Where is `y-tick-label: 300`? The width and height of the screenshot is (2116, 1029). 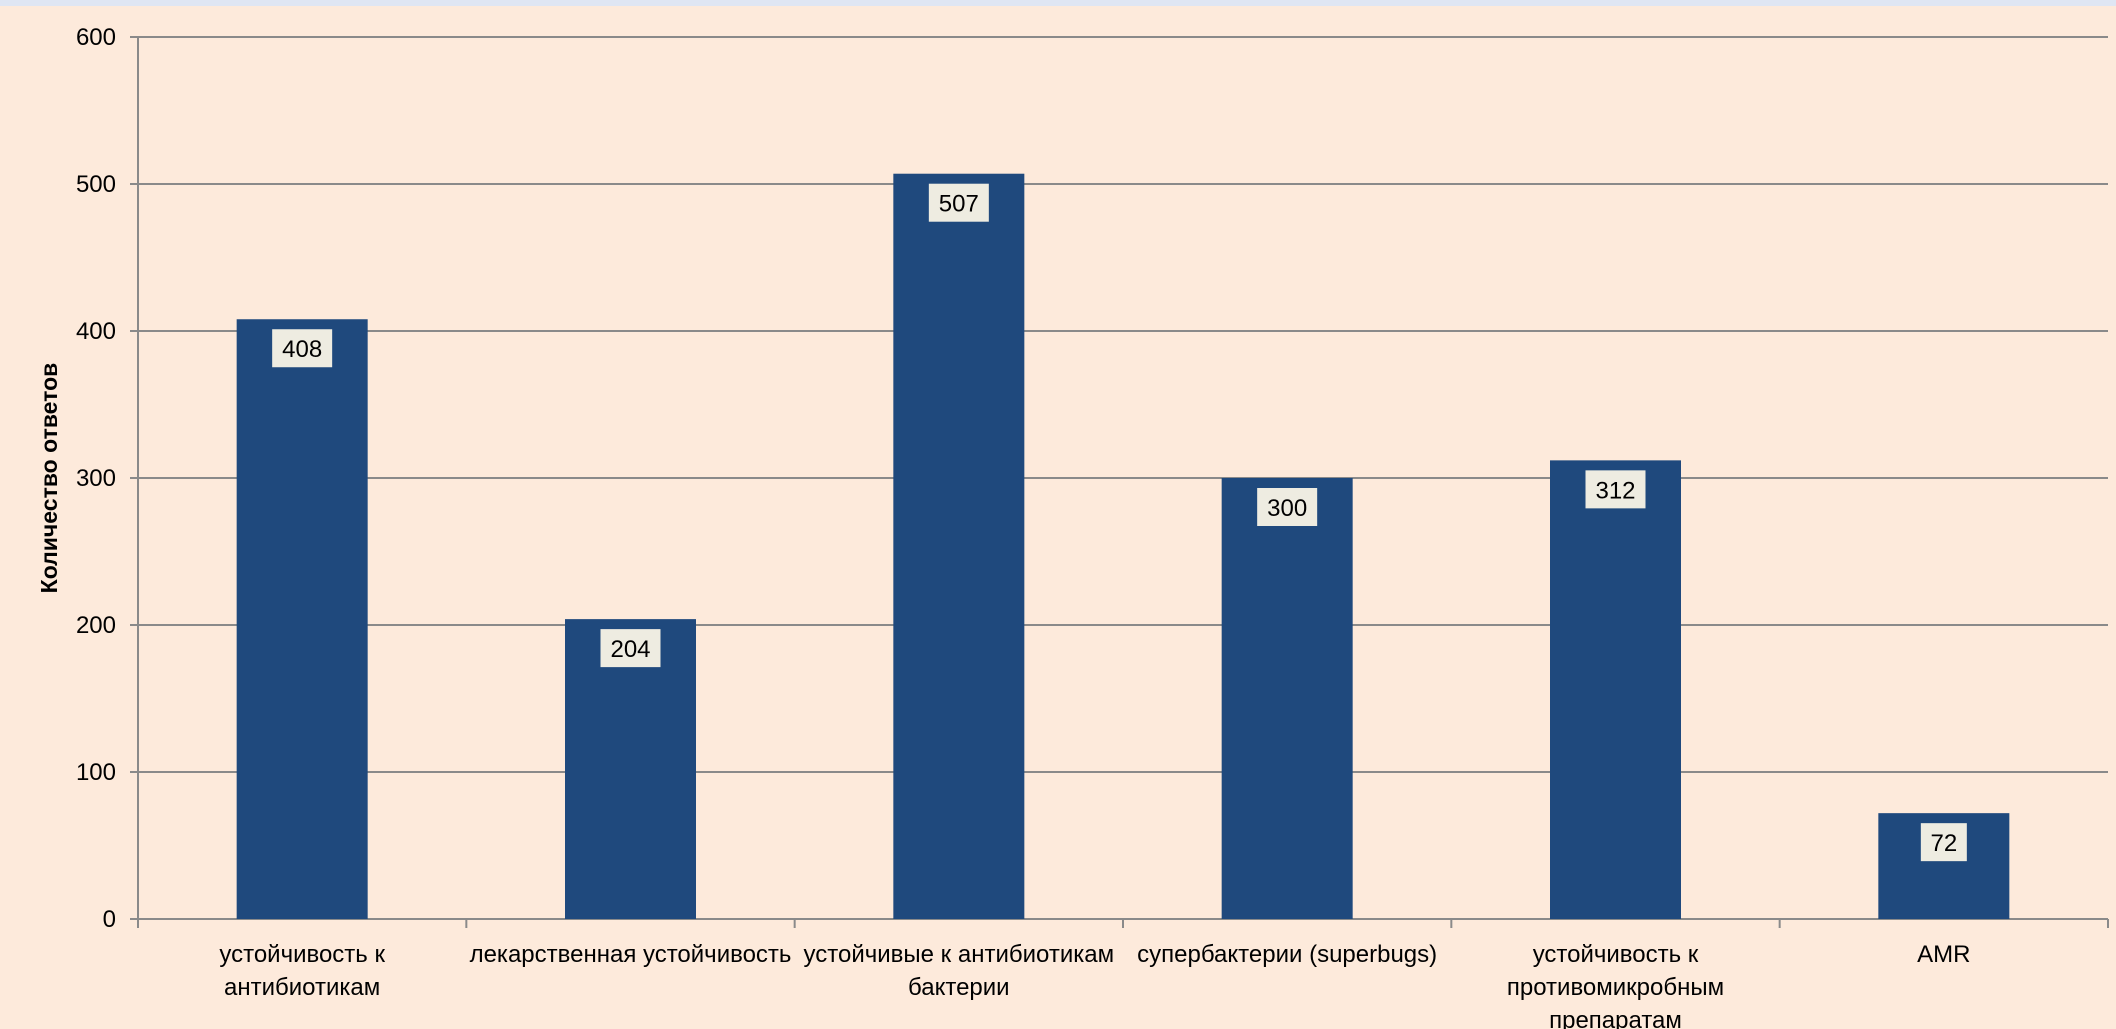
y-tick-label: 300 is located at coordinates (96, 478).